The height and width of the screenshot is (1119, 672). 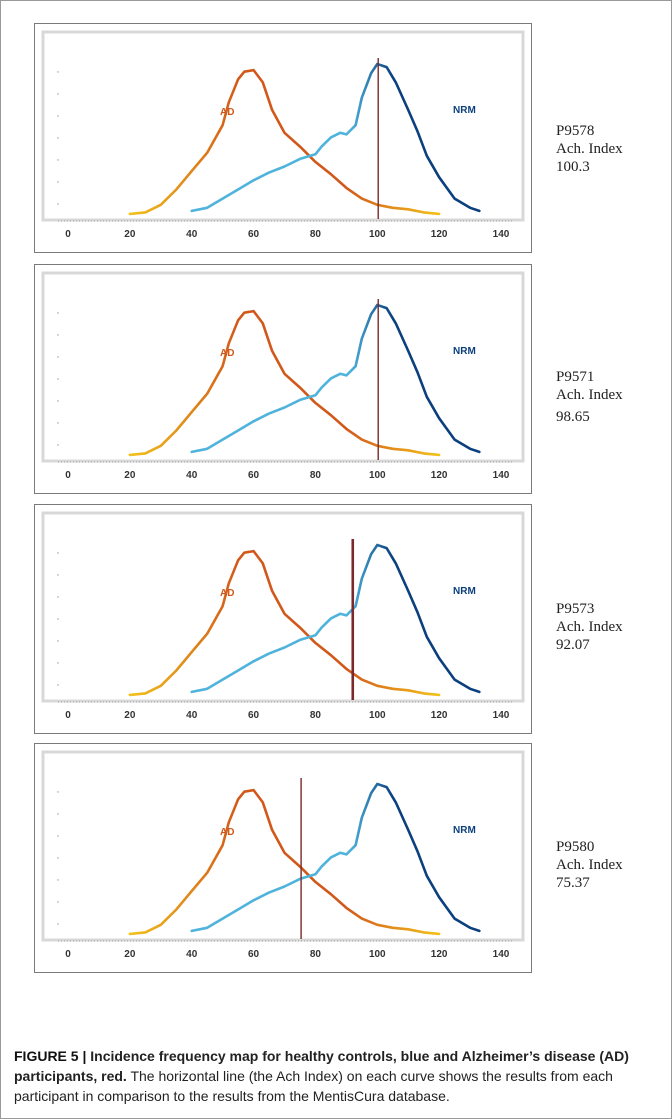 What do you see at coordinates (575, 377) in the screenshot?
I see `participant-id: P9571` at bounding box center [575, 377].